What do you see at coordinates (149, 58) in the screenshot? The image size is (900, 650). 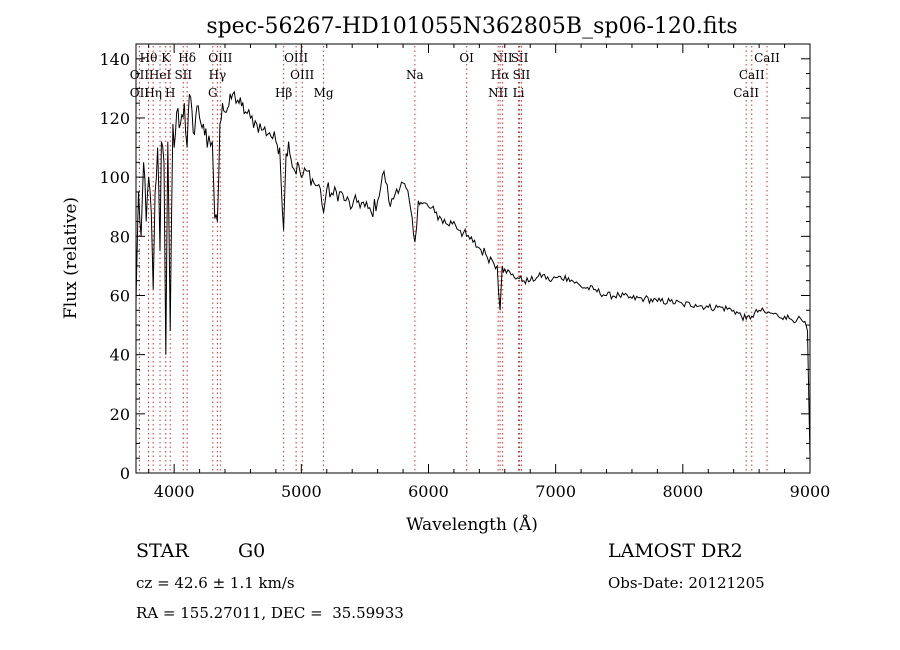 I see `line-marker-label: Hθ` at bounding box center [149, 58].